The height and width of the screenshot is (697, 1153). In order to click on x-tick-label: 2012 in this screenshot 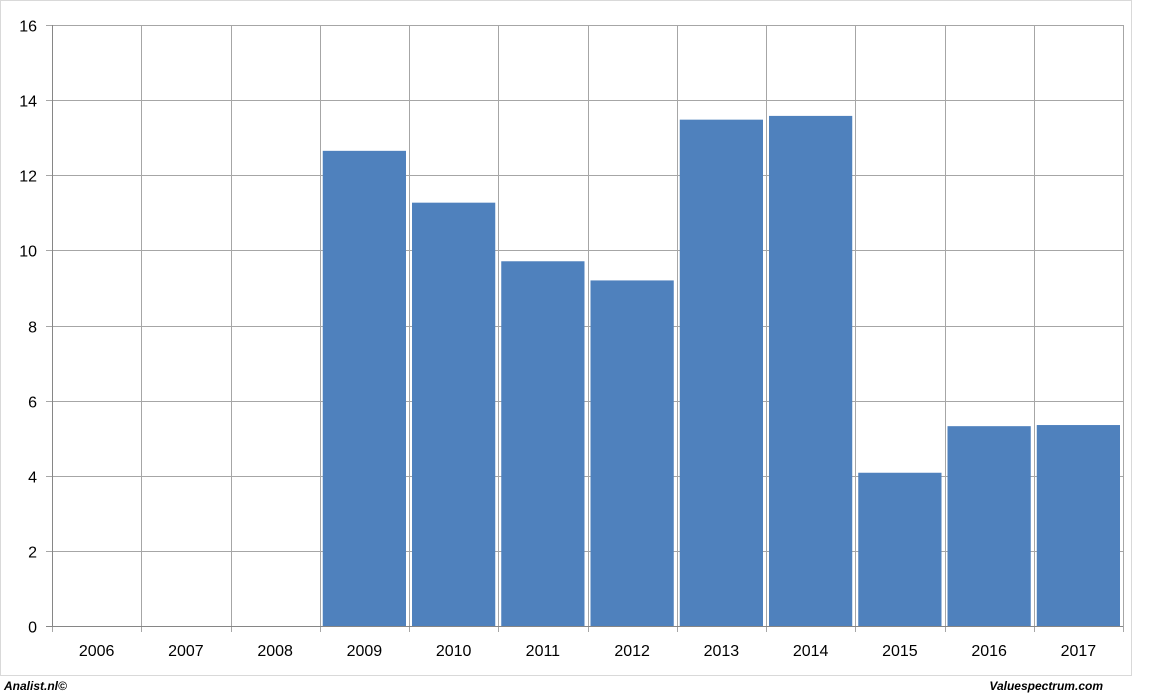, I will do `click(632, 651)`.